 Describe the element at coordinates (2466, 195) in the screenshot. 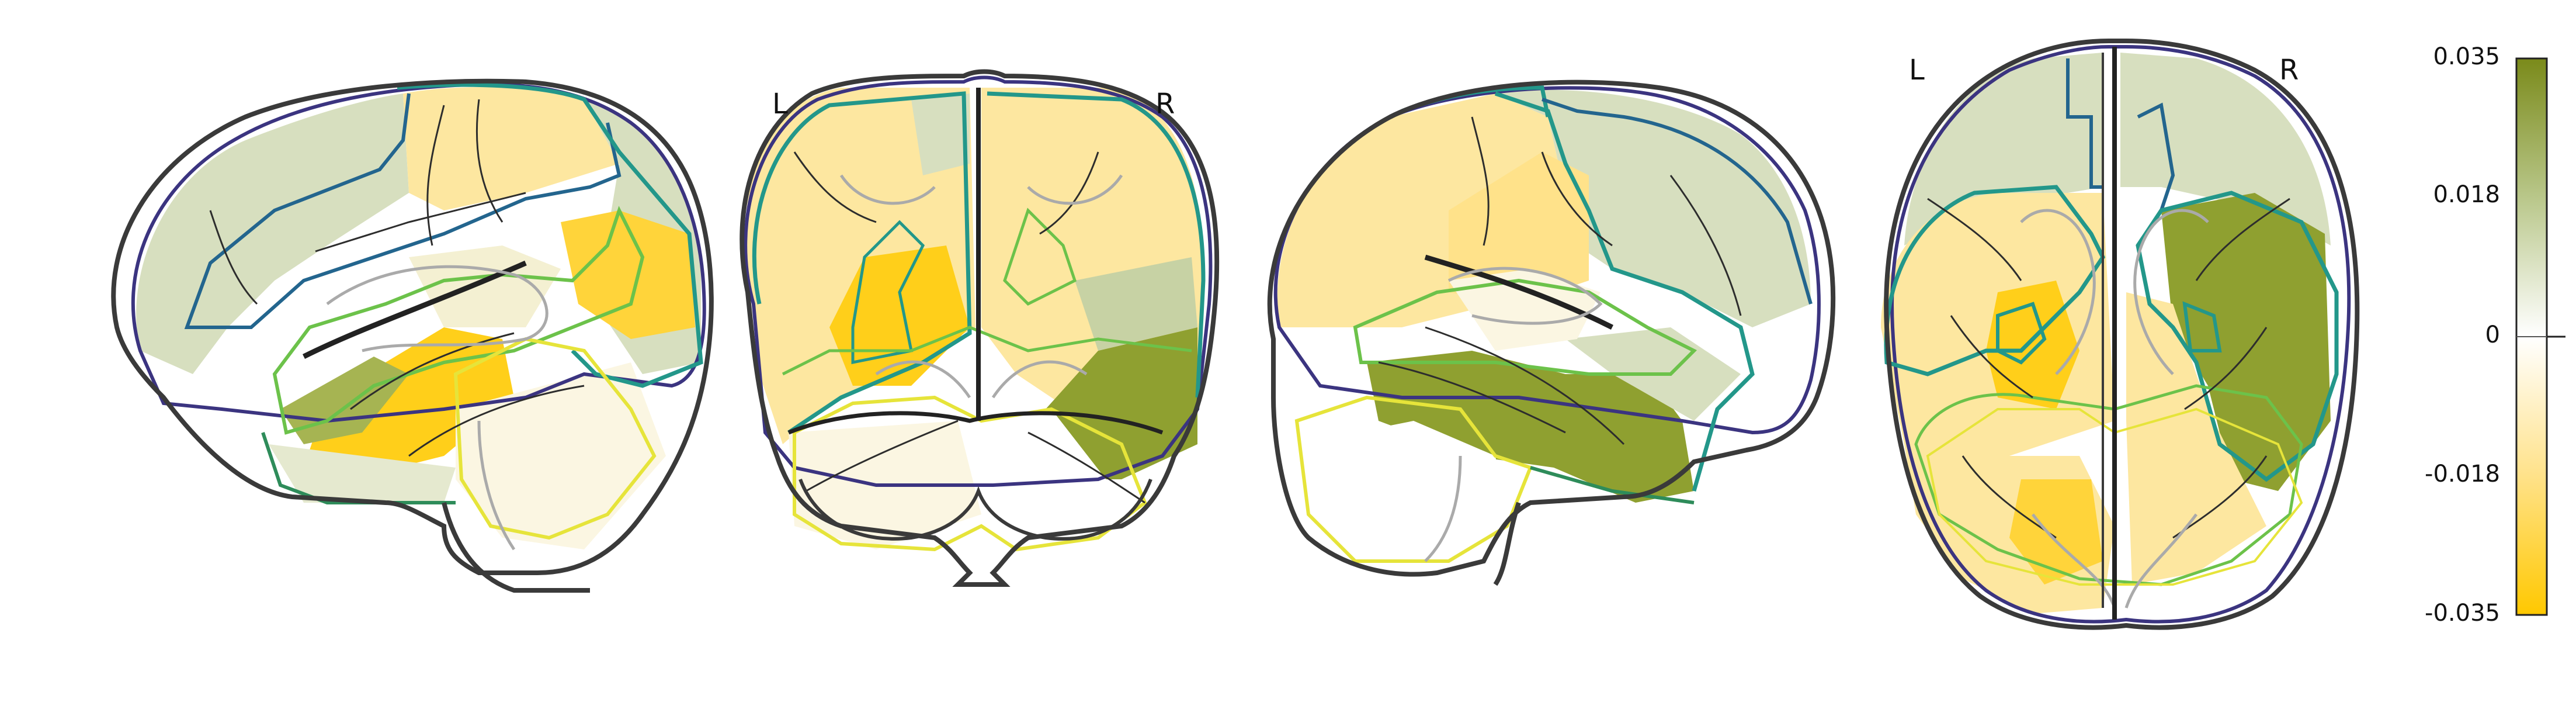

I see `colorbar-tick-label: 0.018` at that location.